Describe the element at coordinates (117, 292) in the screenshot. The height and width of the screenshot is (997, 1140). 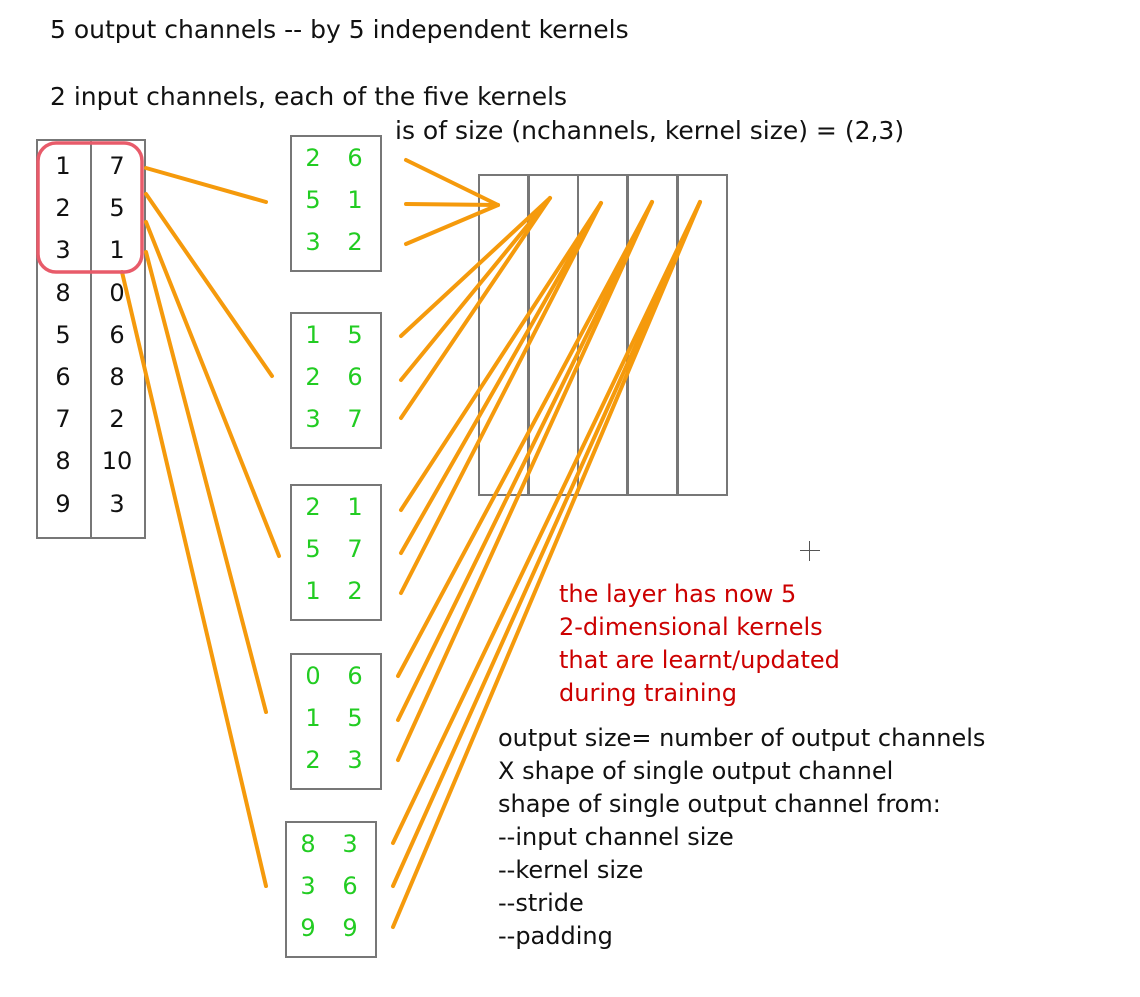
I see `input-cell: 0` at that location.